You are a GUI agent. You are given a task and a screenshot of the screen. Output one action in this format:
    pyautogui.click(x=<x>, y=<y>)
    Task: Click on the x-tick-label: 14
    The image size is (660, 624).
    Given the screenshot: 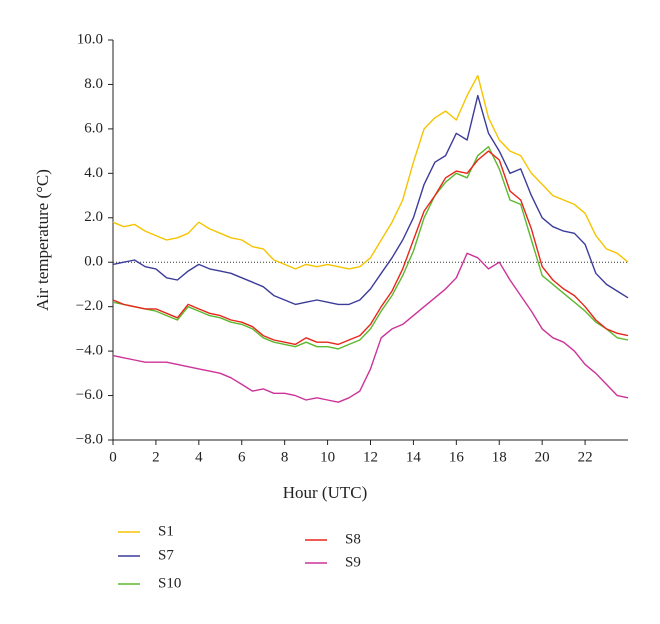 What is the action you would take?
    pyautogui.click(x=414, y=457)
    